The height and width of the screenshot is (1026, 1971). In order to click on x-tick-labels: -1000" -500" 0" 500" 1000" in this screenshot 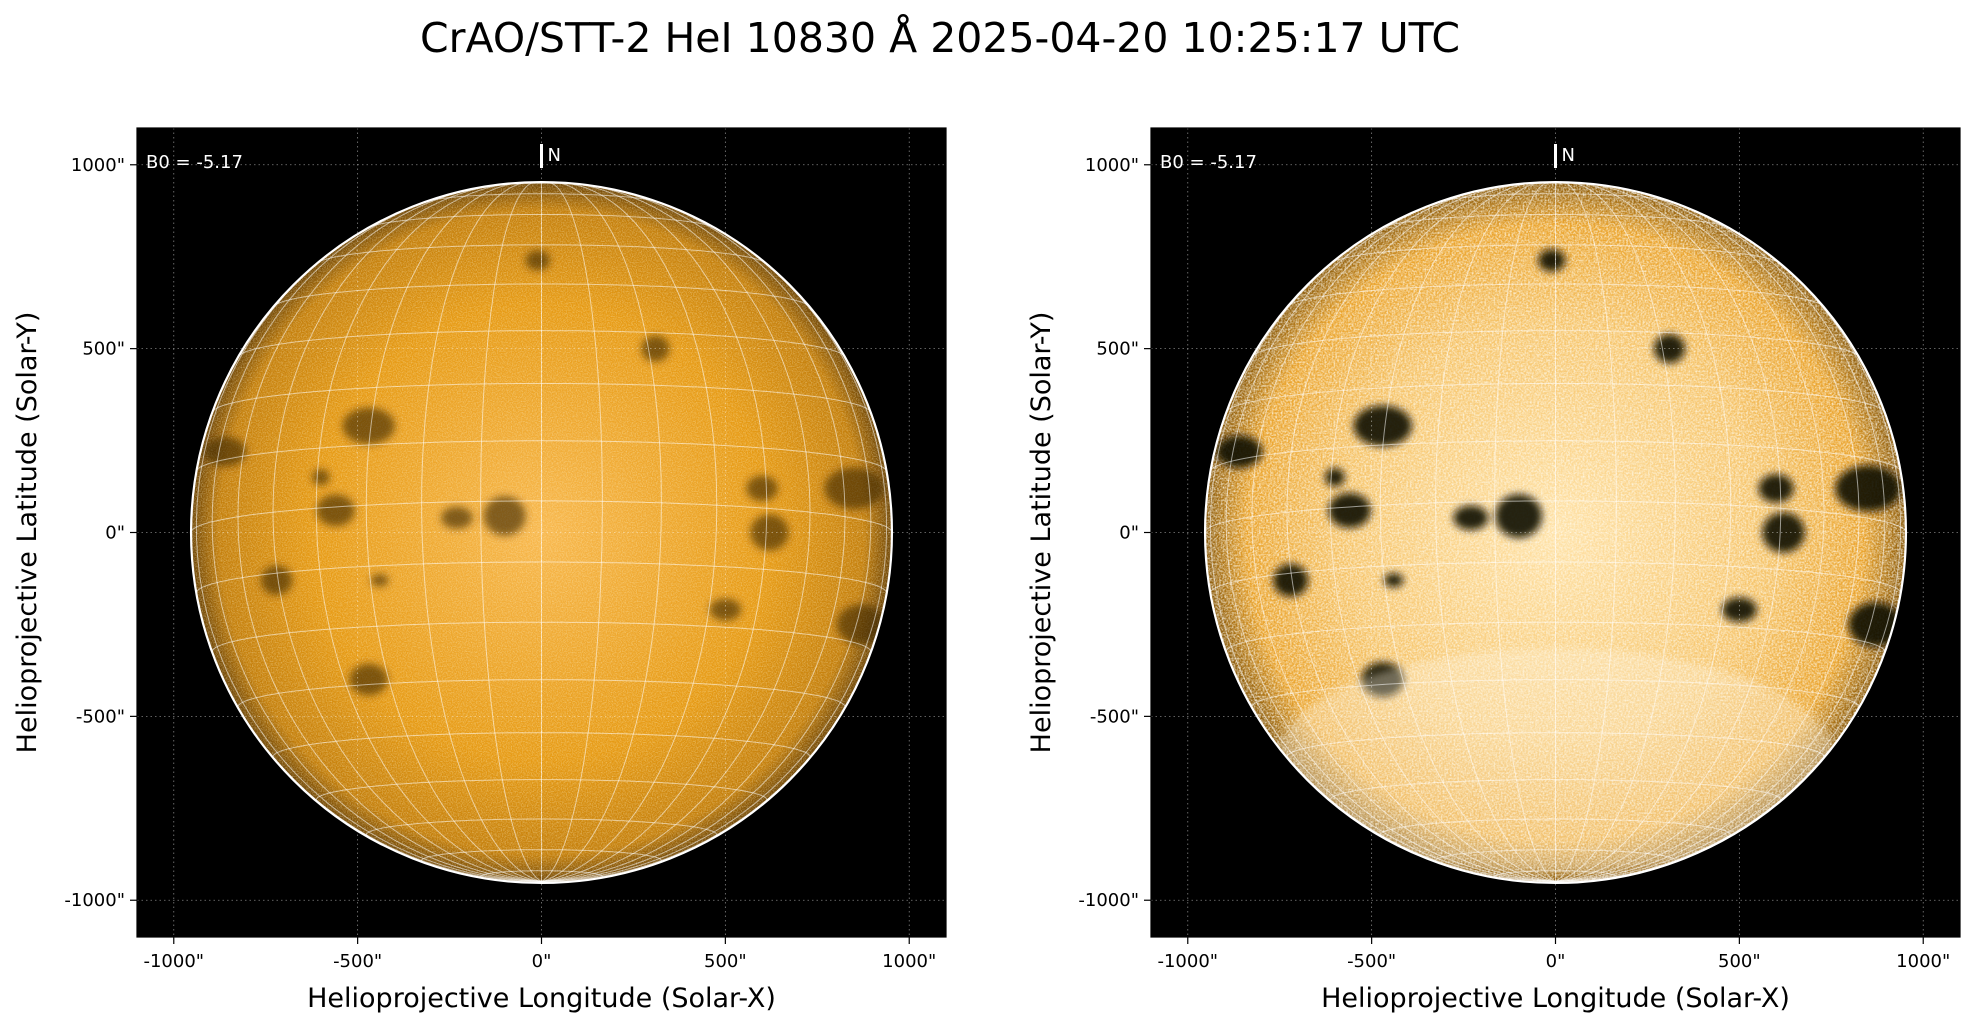, I will do `click(1553, 961)`.